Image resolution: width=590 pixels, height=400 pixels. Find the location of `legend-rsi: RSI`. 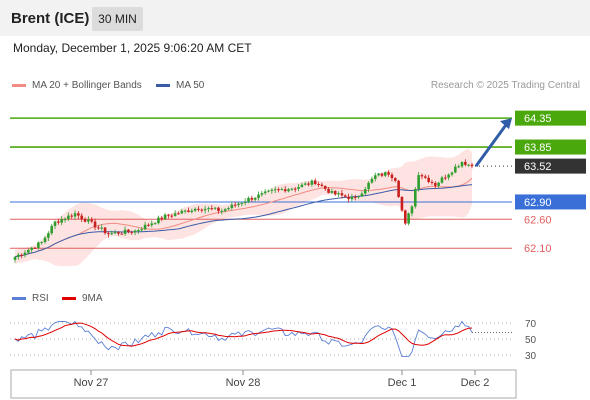

legend-rsi: RSI is located at coordinates (30, 298).